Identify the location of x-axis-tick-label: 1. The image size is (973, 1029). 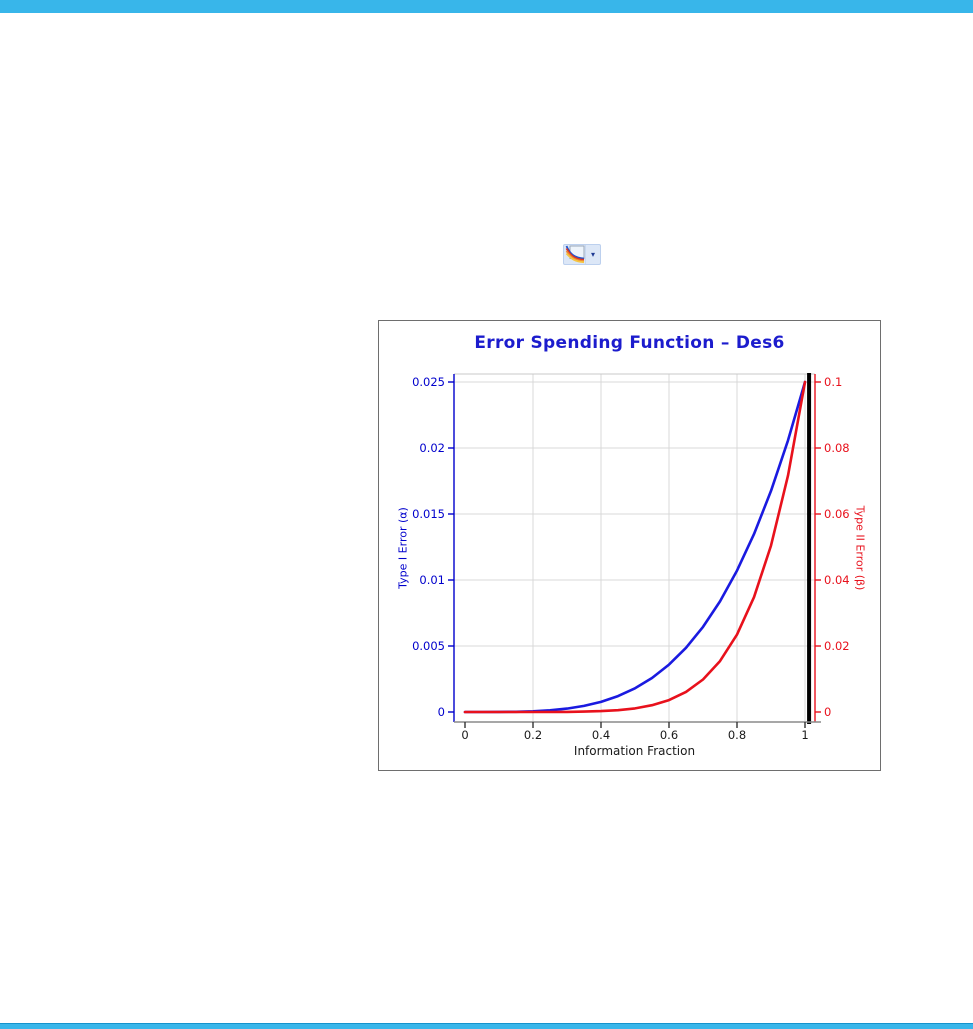
(804, 735).